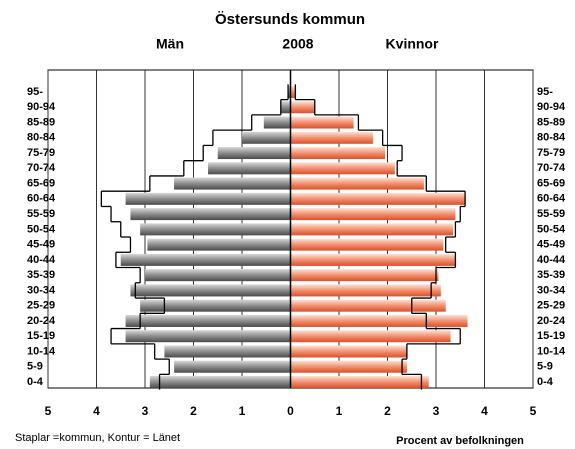 Image resolution: width=575 pixels, height=449 pixels. Describe the element at coordinates (412, 44) in the screenshot. I see `legend-women: Kvinnor` at that location.